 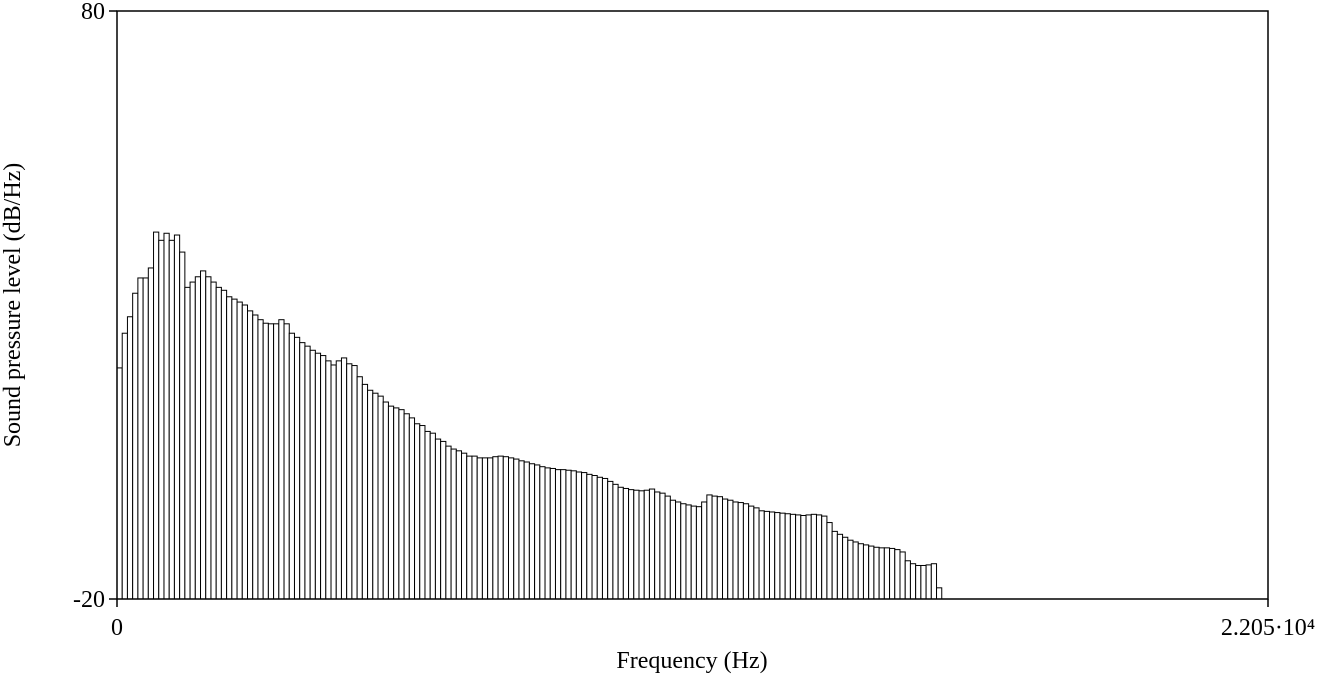 What do you see at coordinates (13, 305) in the screenshot?
I see `y-axis-label: Sound pressure level (dB/Hz)` at bounding box center [13, 305].